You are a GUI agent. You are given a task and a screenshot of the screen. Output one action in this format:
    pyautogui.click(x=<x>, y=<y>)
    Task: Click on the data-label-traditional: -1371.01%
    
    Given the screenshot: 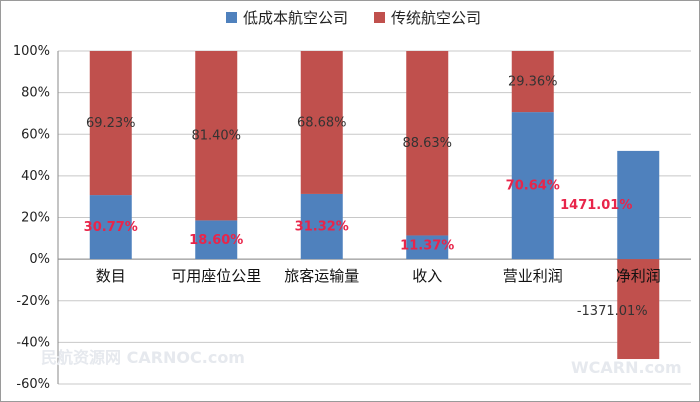 What is the action you would take?
    pyautogui.click(x=612, y=311)
    